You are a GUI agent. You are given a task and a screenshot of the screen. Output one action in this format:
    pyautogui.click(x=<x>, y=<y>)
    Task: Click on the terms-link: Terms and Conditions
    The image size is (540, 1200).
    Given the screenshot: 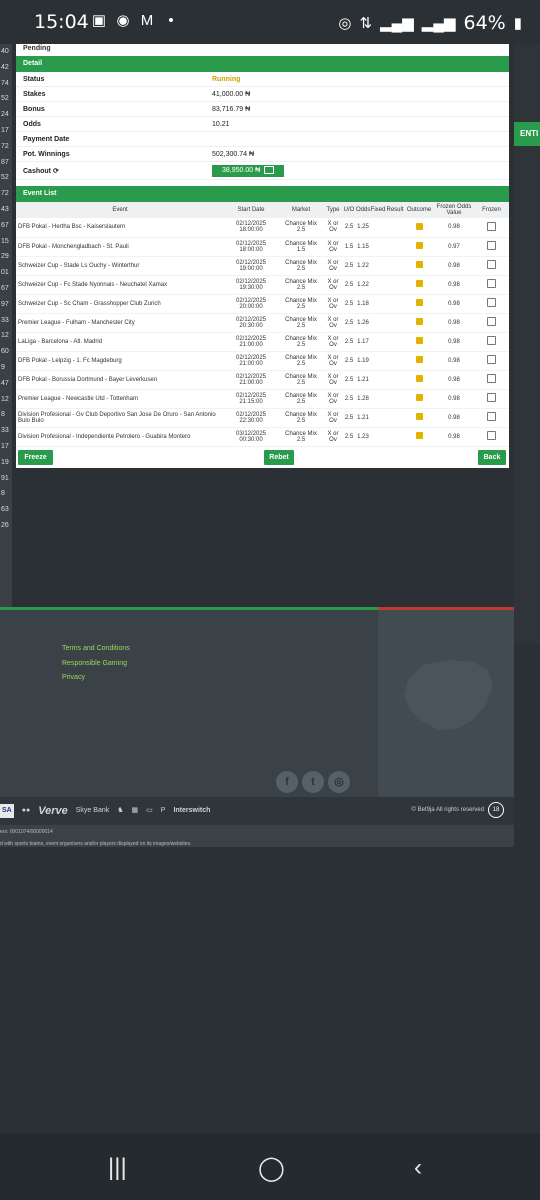 What is the action you would take?
    pyautogui.click(x=96, y=648)
    